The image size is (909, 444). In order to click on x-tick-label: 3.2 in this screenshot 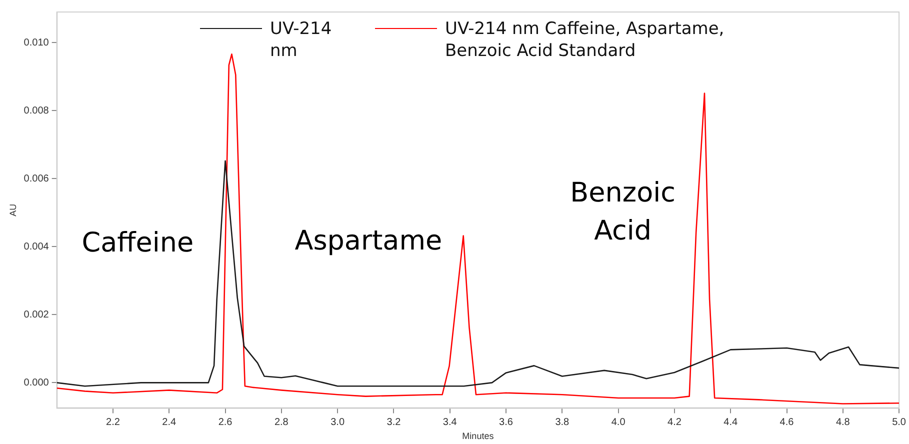, I will do `click(394, 422)`.